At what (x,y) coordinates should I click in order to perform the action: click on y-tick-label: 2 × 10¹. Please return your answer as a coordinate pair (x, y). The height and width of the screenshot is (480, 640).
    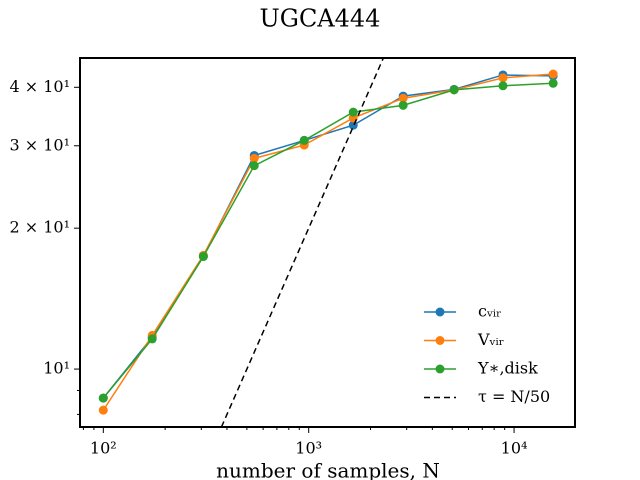
    Looking at the image, I should click on (39, 227).